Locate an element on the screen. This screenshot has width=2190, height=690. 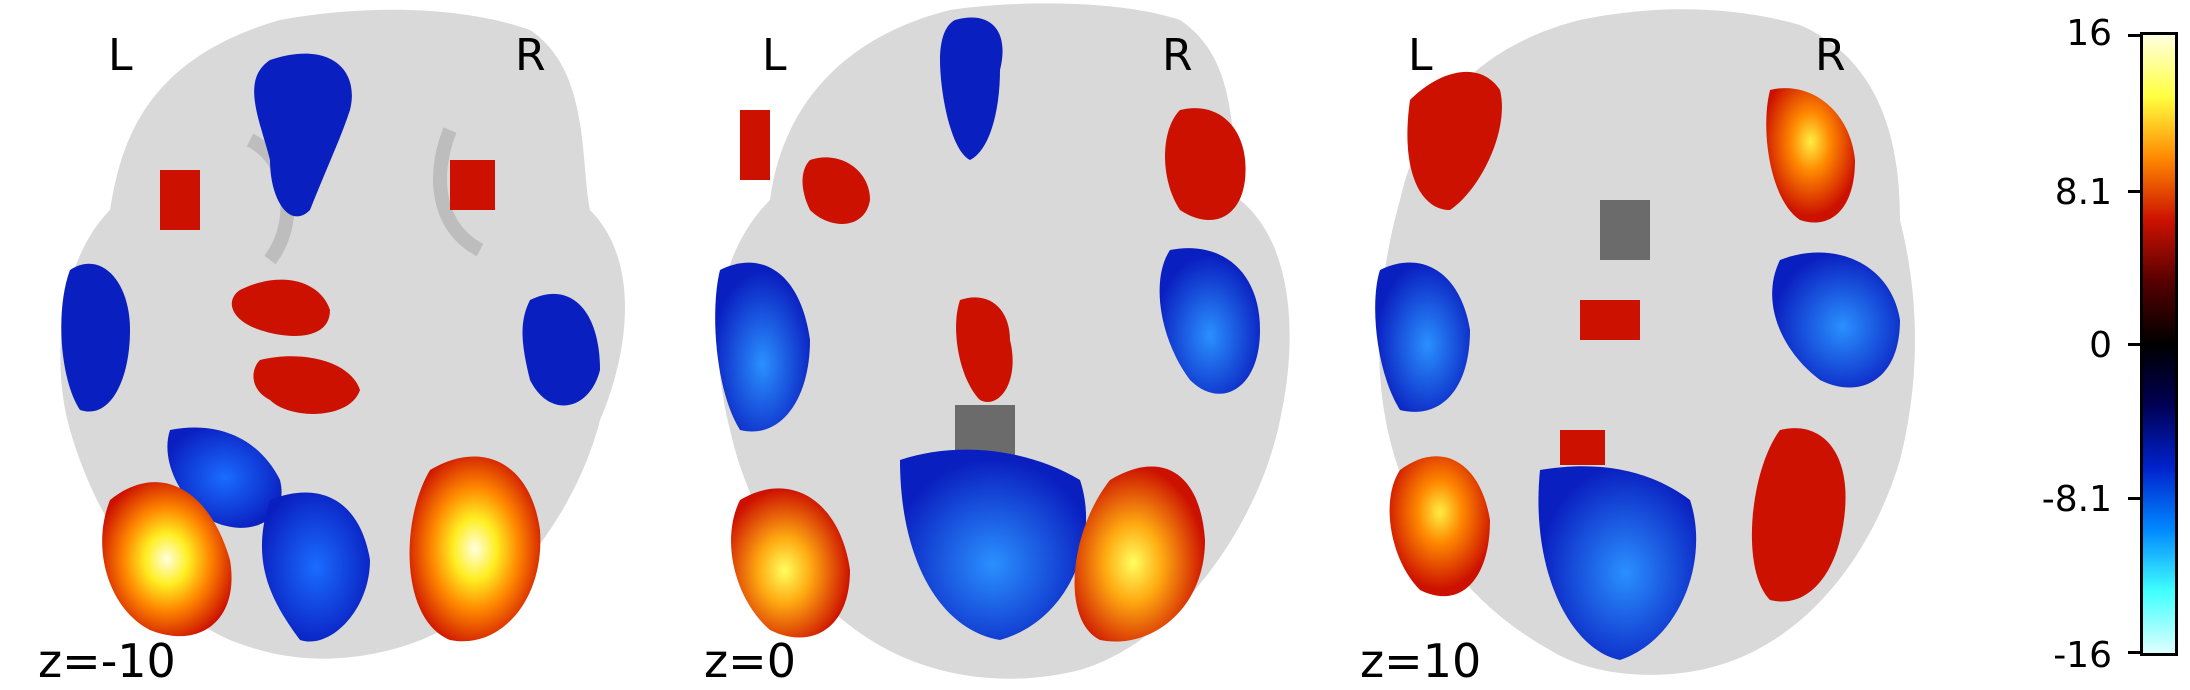
colorbar-tick-label: 8.1 is located at coordinates (2083, 192).